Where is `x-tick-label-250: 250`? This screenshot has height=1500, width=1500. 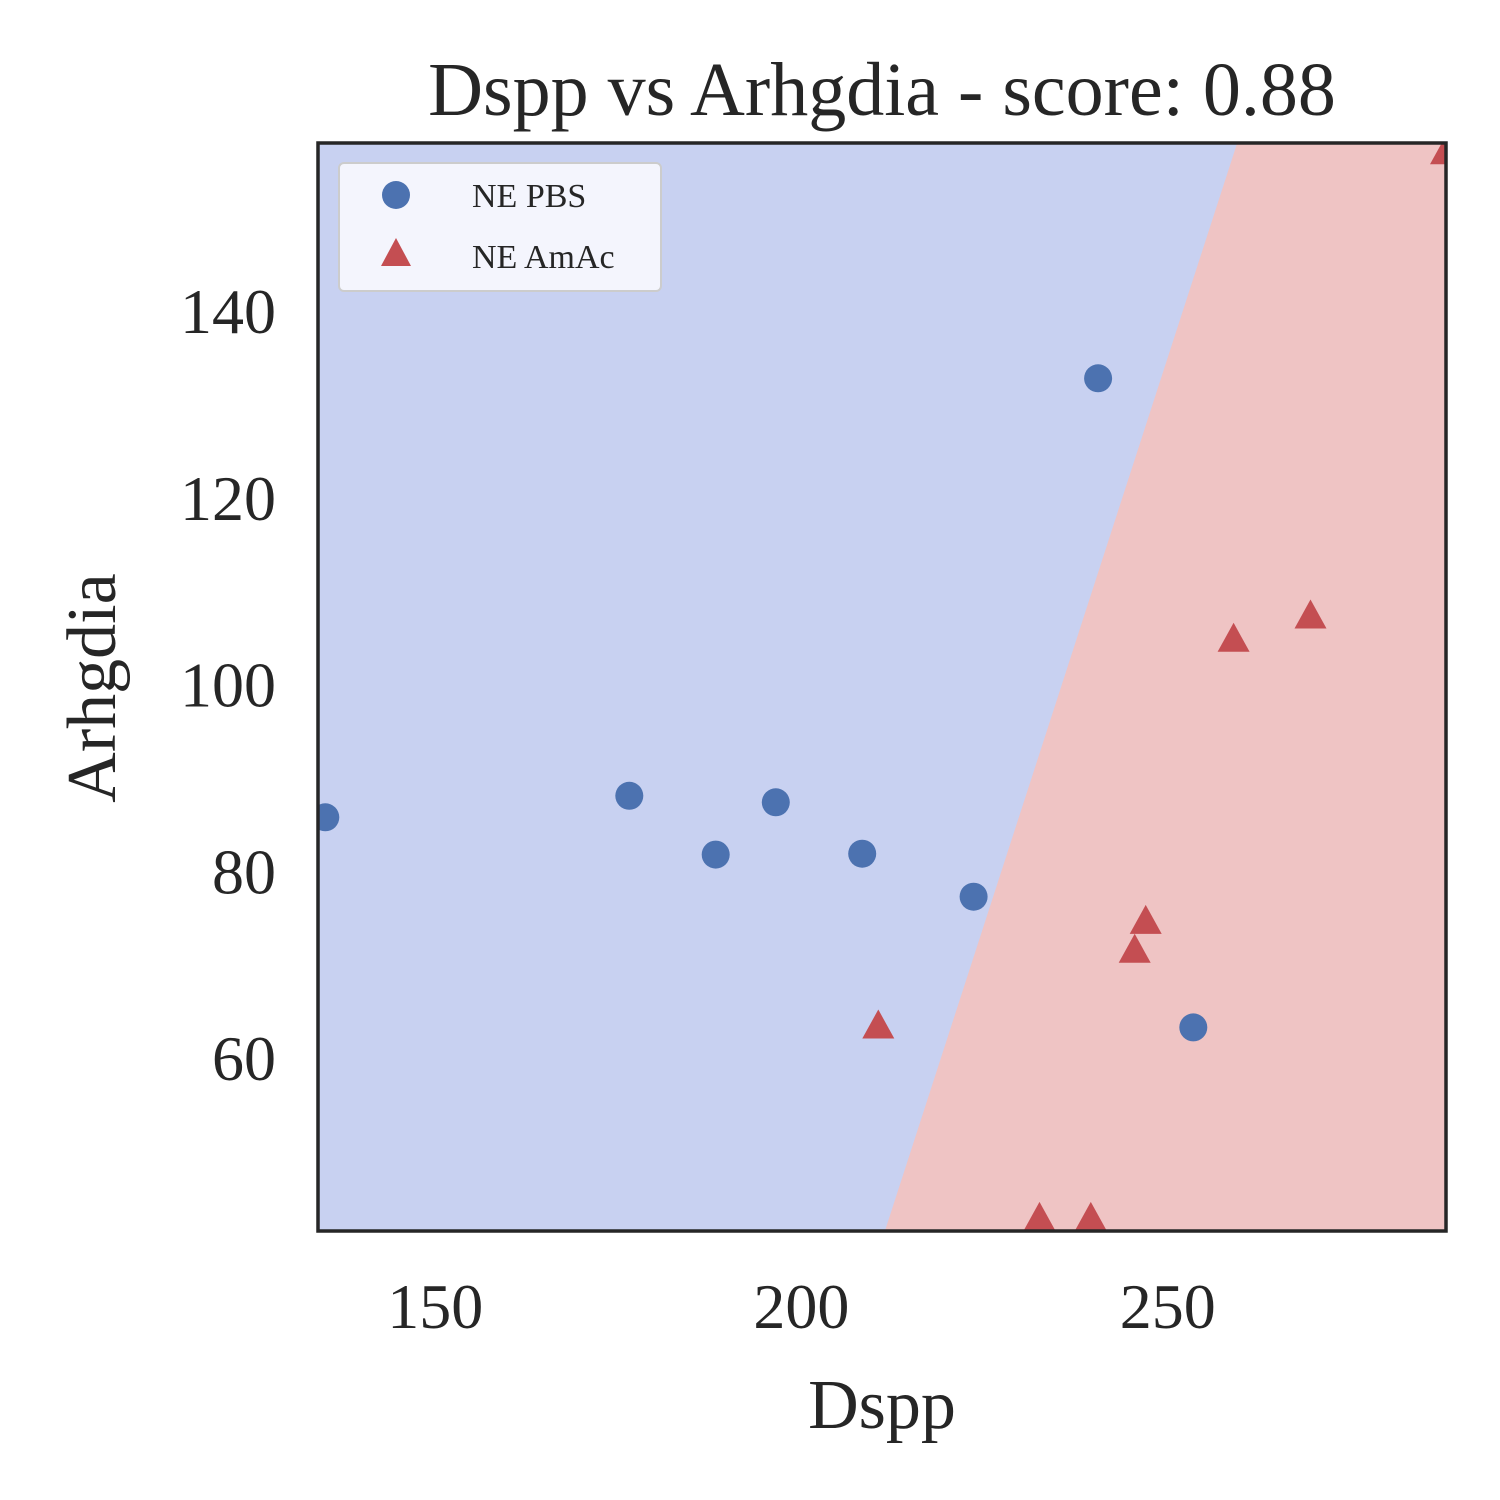 x-tick-label-250: 250 is located at coordinates (1168, 1306).